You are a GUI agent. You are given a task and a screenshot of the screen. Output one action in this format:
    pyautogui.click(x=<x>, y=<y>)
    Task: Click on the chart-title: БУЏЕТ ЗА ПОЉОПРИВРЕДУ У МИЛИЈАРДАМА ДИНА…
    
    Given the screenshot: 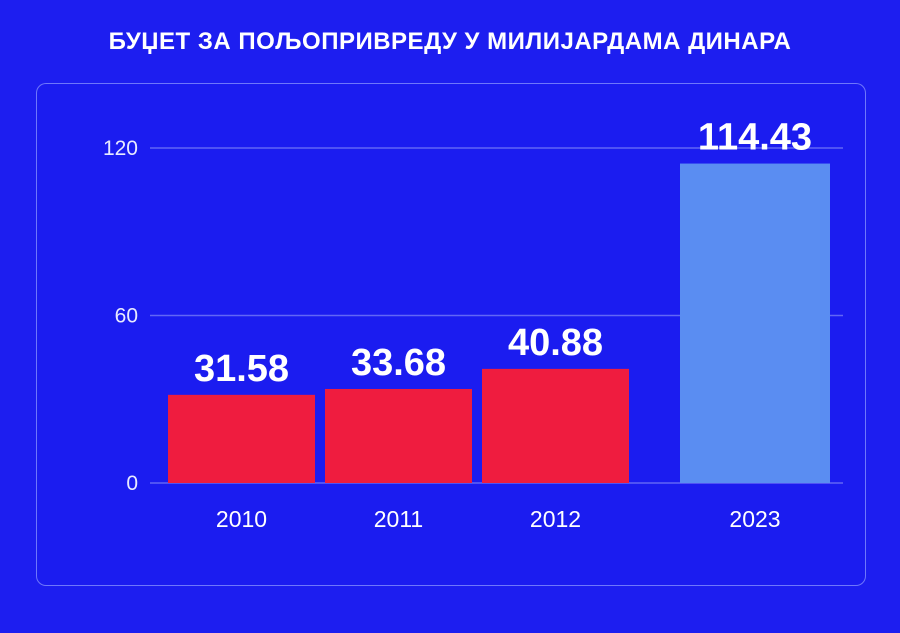 What is the action you would take?
    pyautogui.click(x=450, y=41)
    